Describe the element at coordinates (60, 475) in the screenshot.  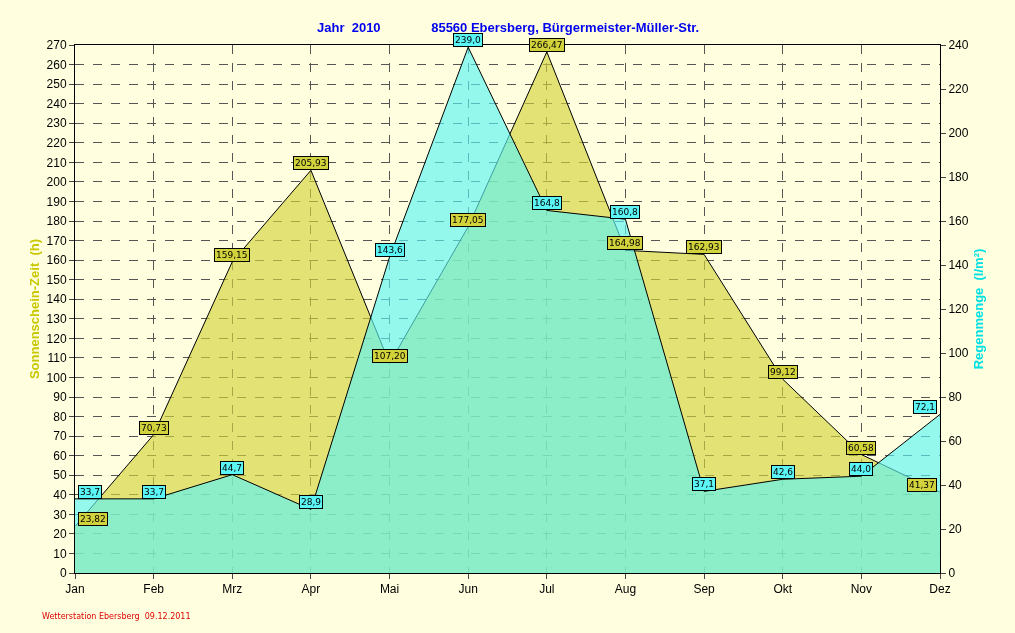
I see `y-tick-label: 50` at that location.